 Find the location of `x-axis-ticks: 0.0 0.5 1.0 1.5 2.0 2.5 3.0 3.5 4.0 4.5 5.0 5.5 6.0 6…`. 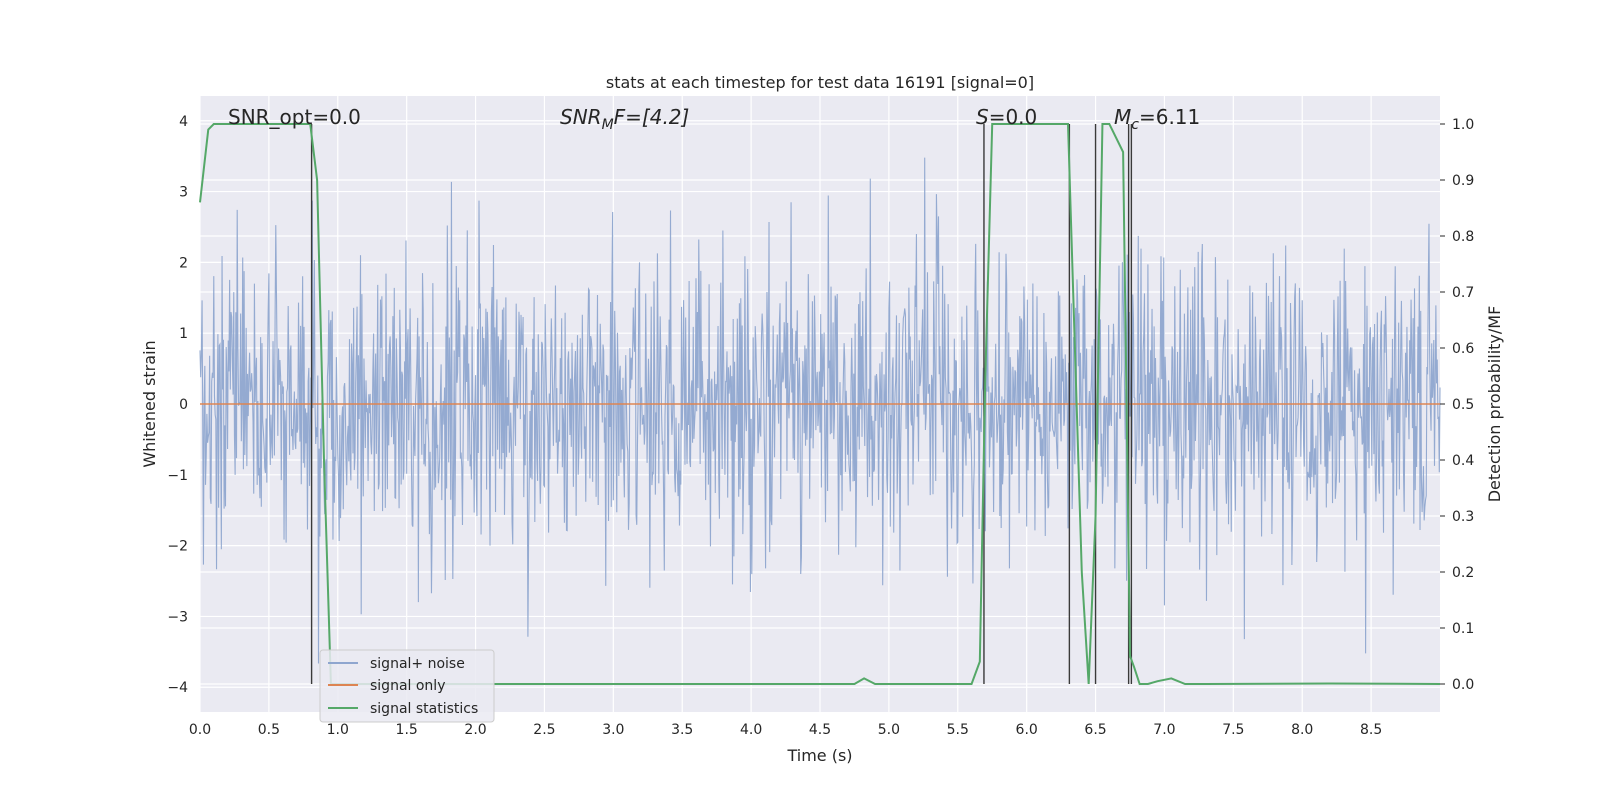

x-axis-ticks: 0.0 0.5 1.0 1.5 2.0 2.5 3.0 3.5 4.0 4.5 5.0 5.5 6.0 6… is located at coordinates (785, 730).